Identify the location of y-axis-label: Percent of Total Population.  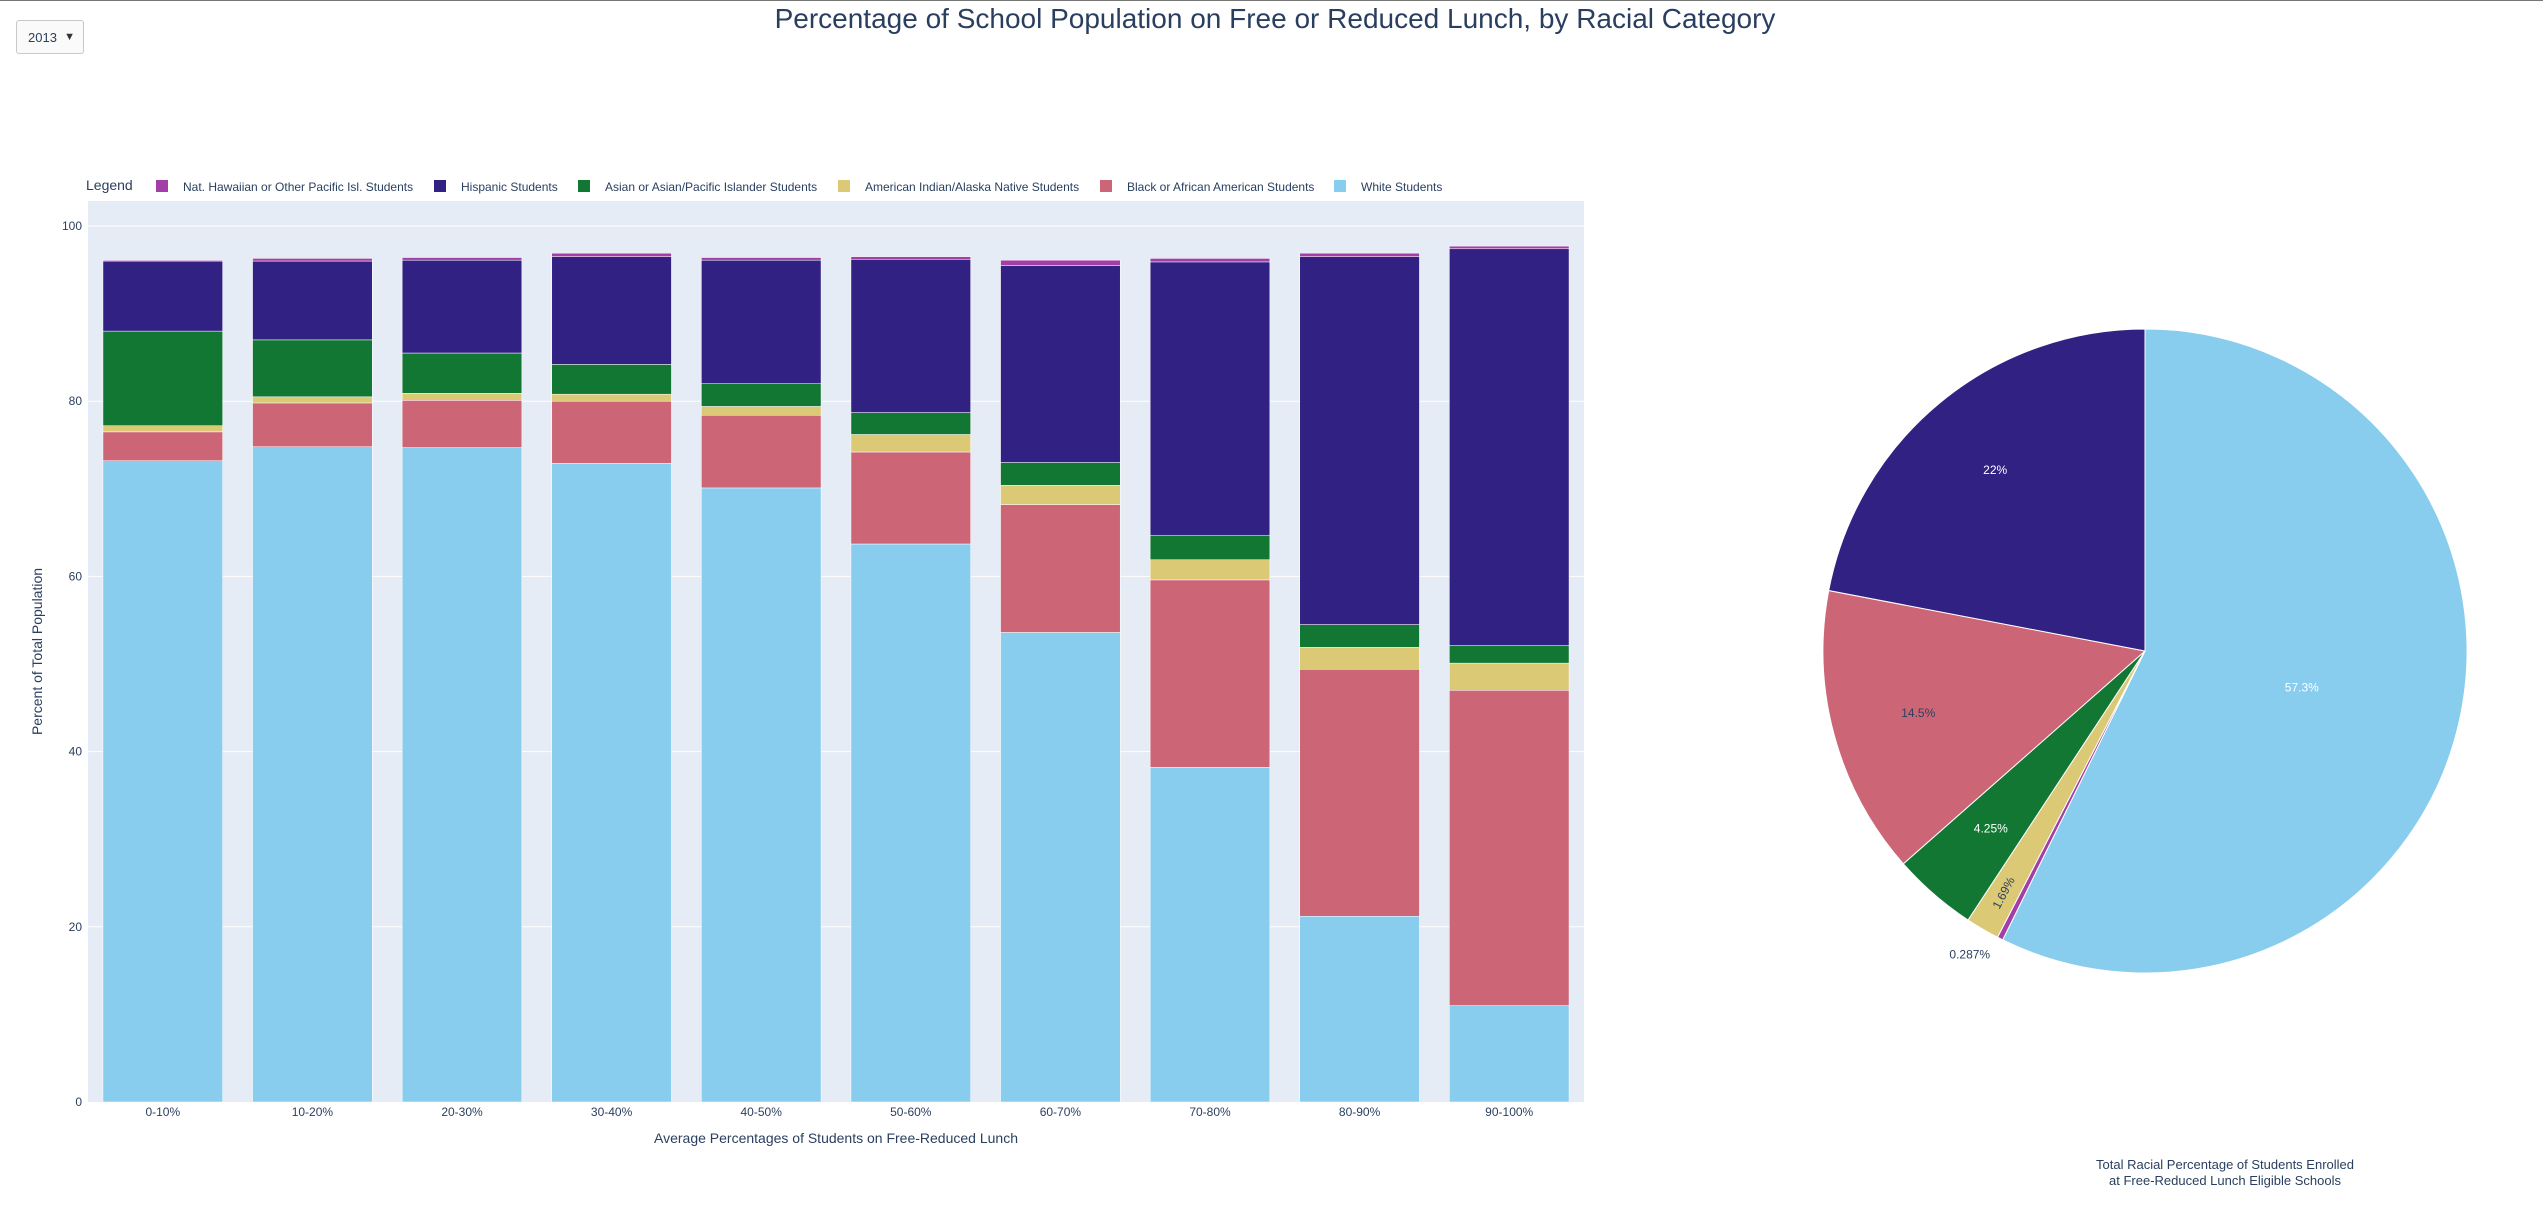
(37, 651).